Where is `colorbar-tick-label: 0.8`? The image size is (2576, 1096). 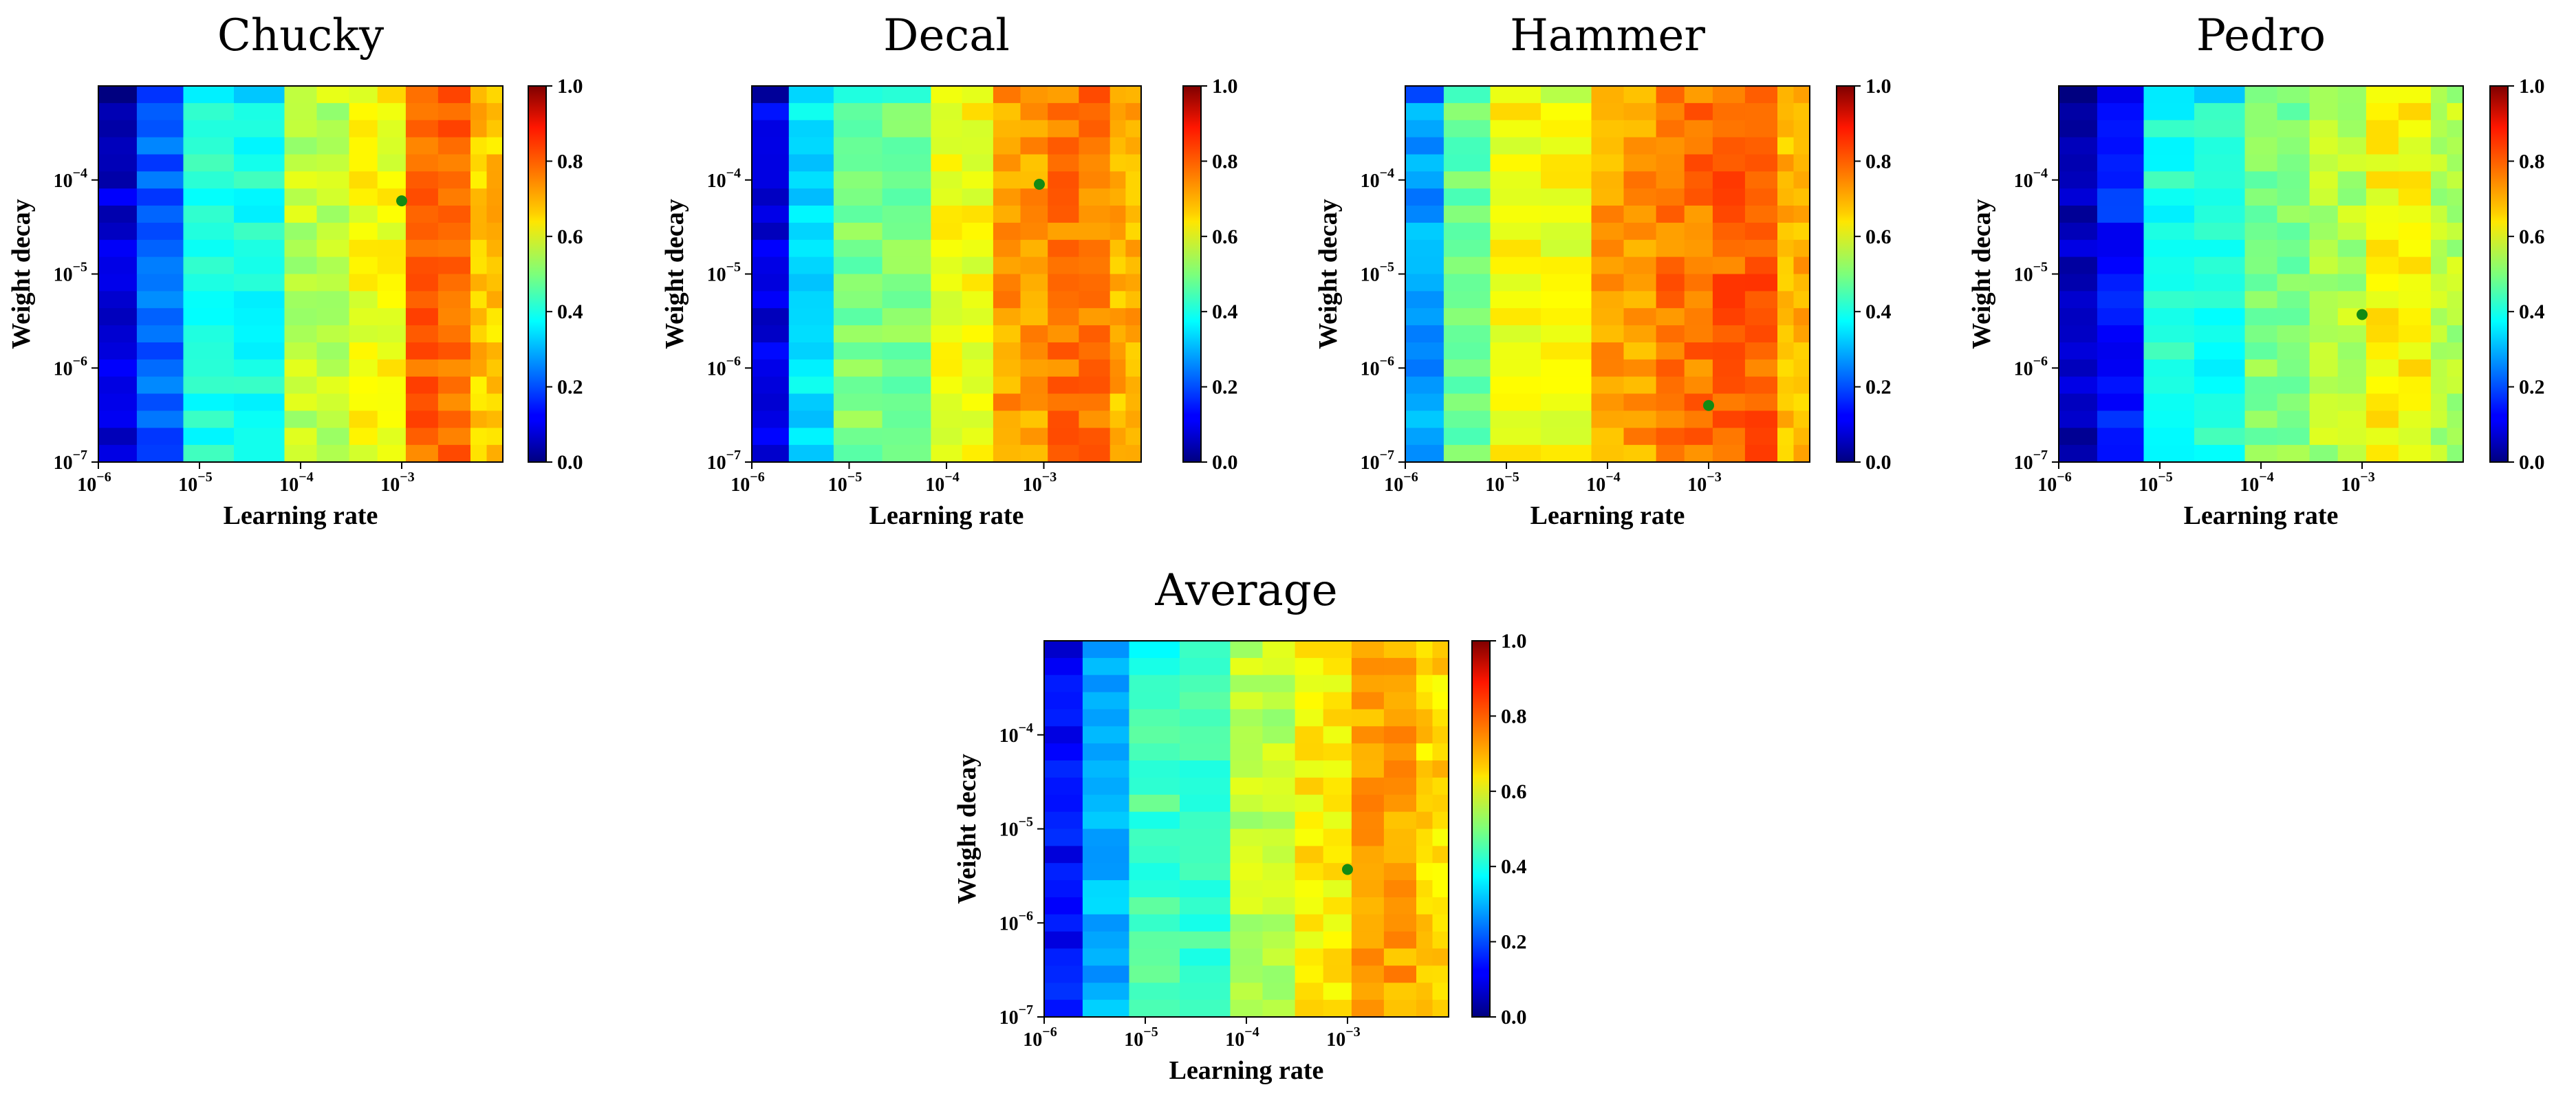
colorbar-tick-label: 0.8 is located at coordinates (1225, 161).